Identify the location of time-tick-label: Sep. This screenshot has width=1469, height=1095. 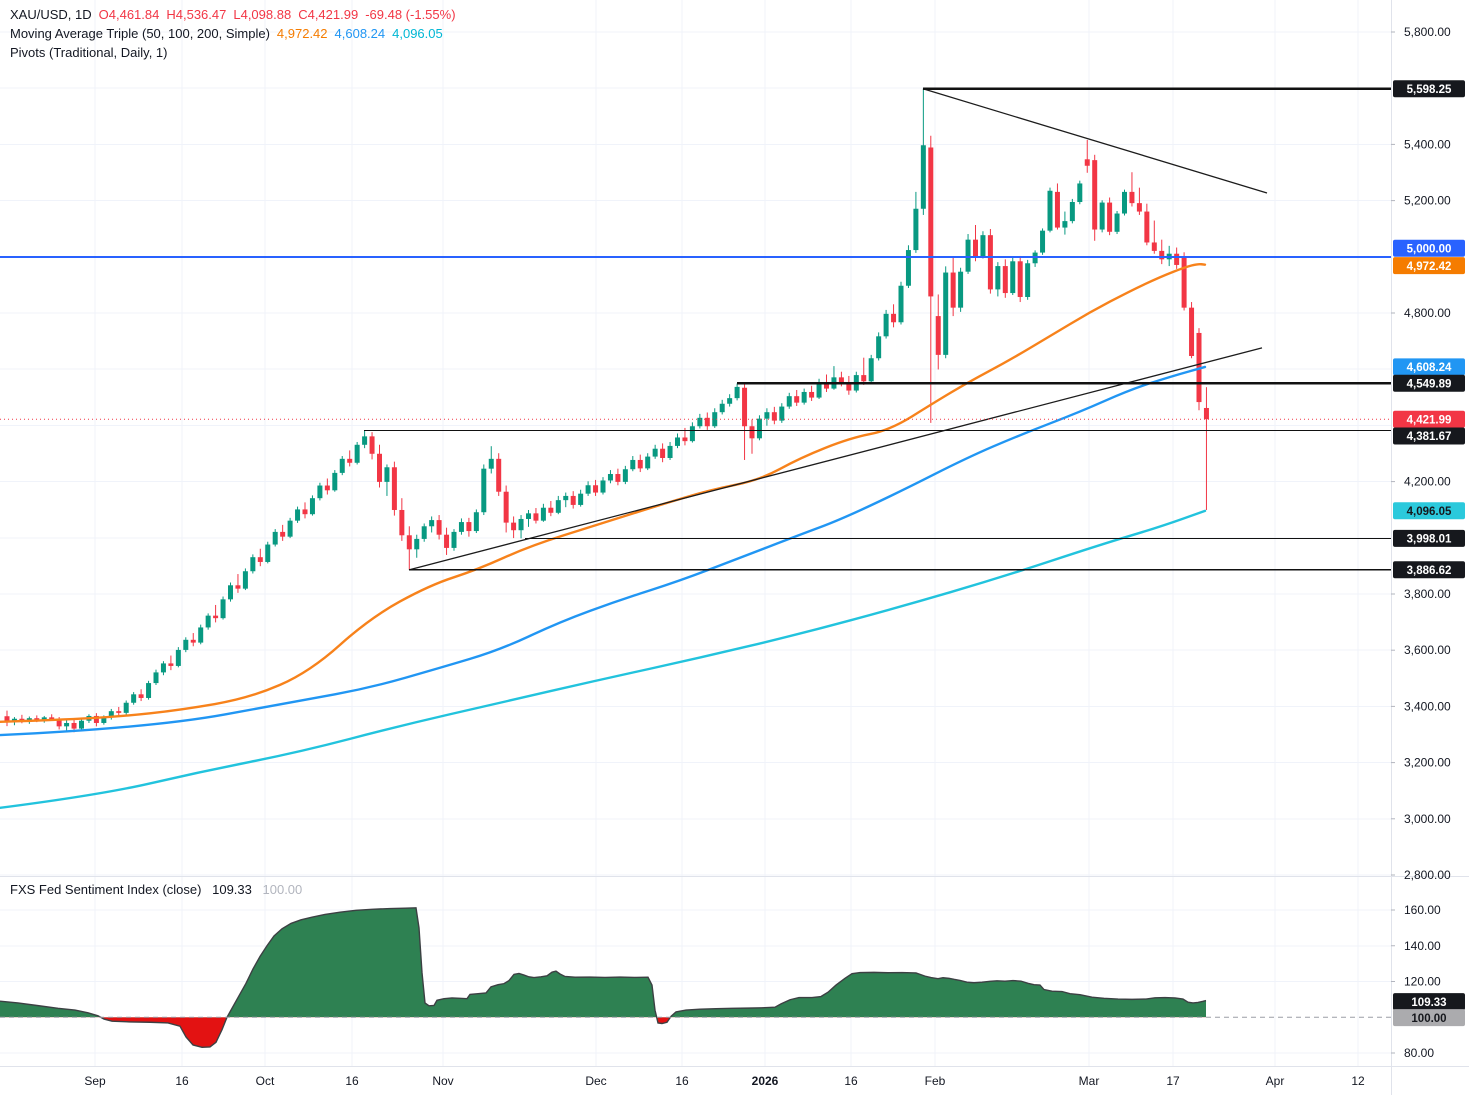
(95, 1081).